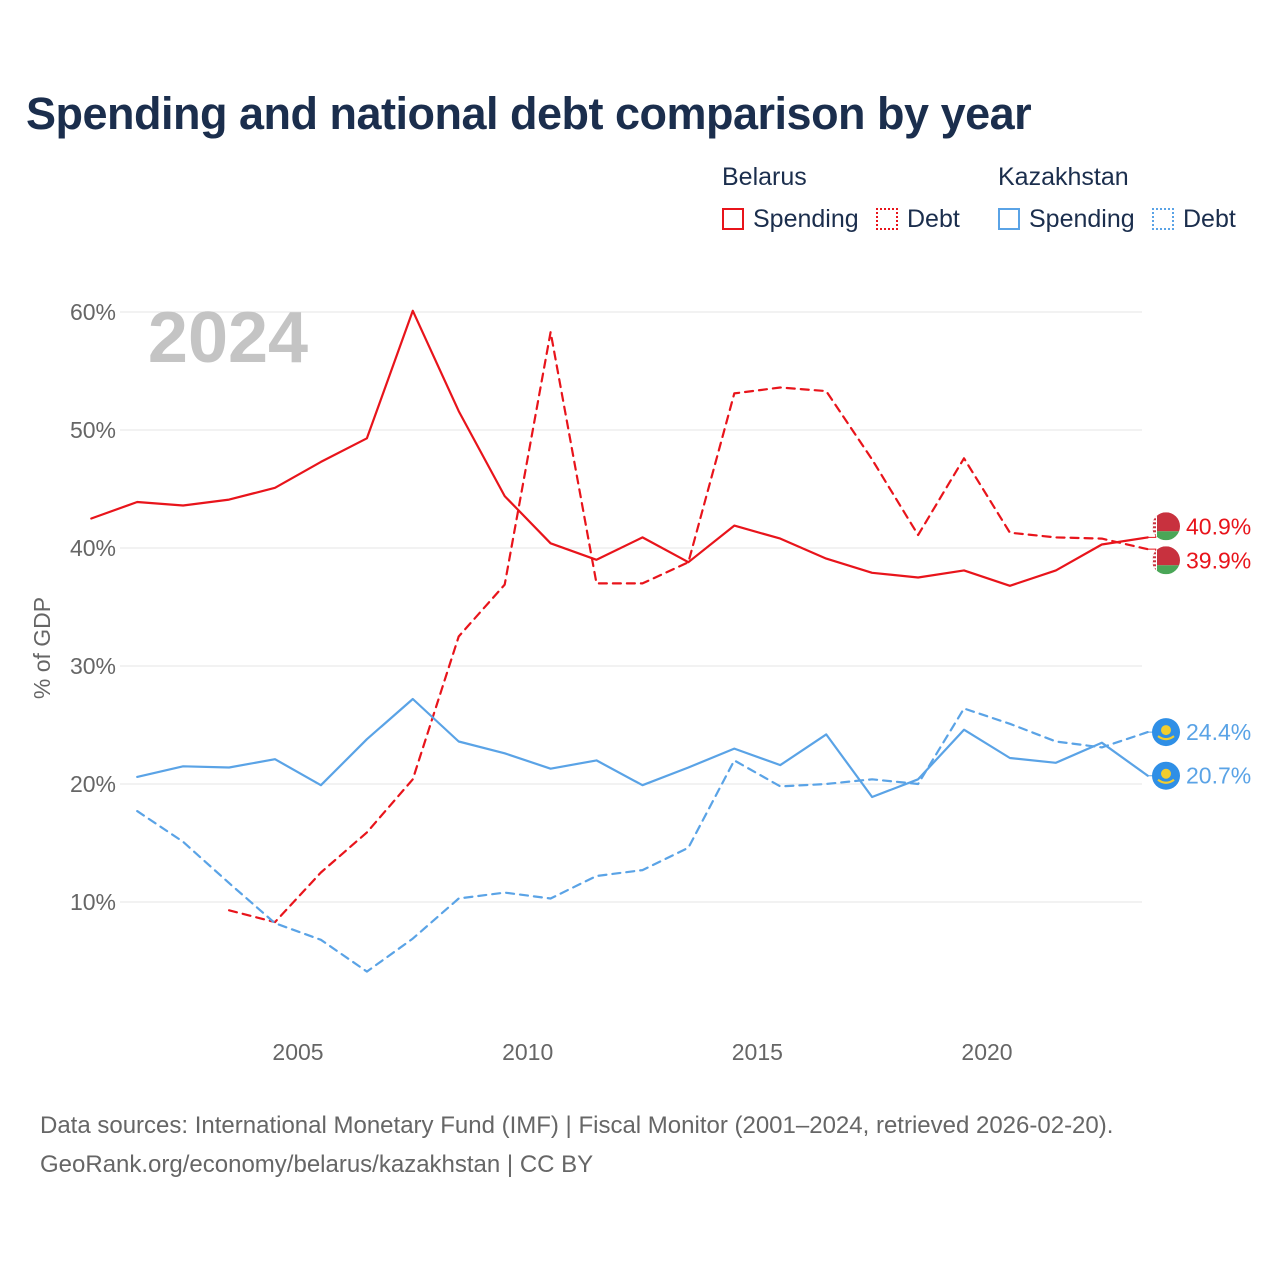  Describe the element at coordinates (297, 1052) in the screenshot. I see `x-tick-label: 2005` at that location.